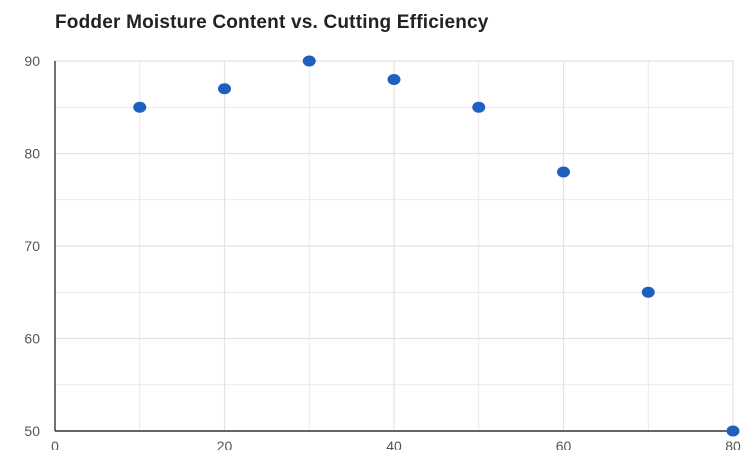 The height and width of the screenshot is (450, 744). What do you see at coordinates (32, 61) in the screenshot?
I see `y-tick-label: 90` at bounding box center [32, 61].